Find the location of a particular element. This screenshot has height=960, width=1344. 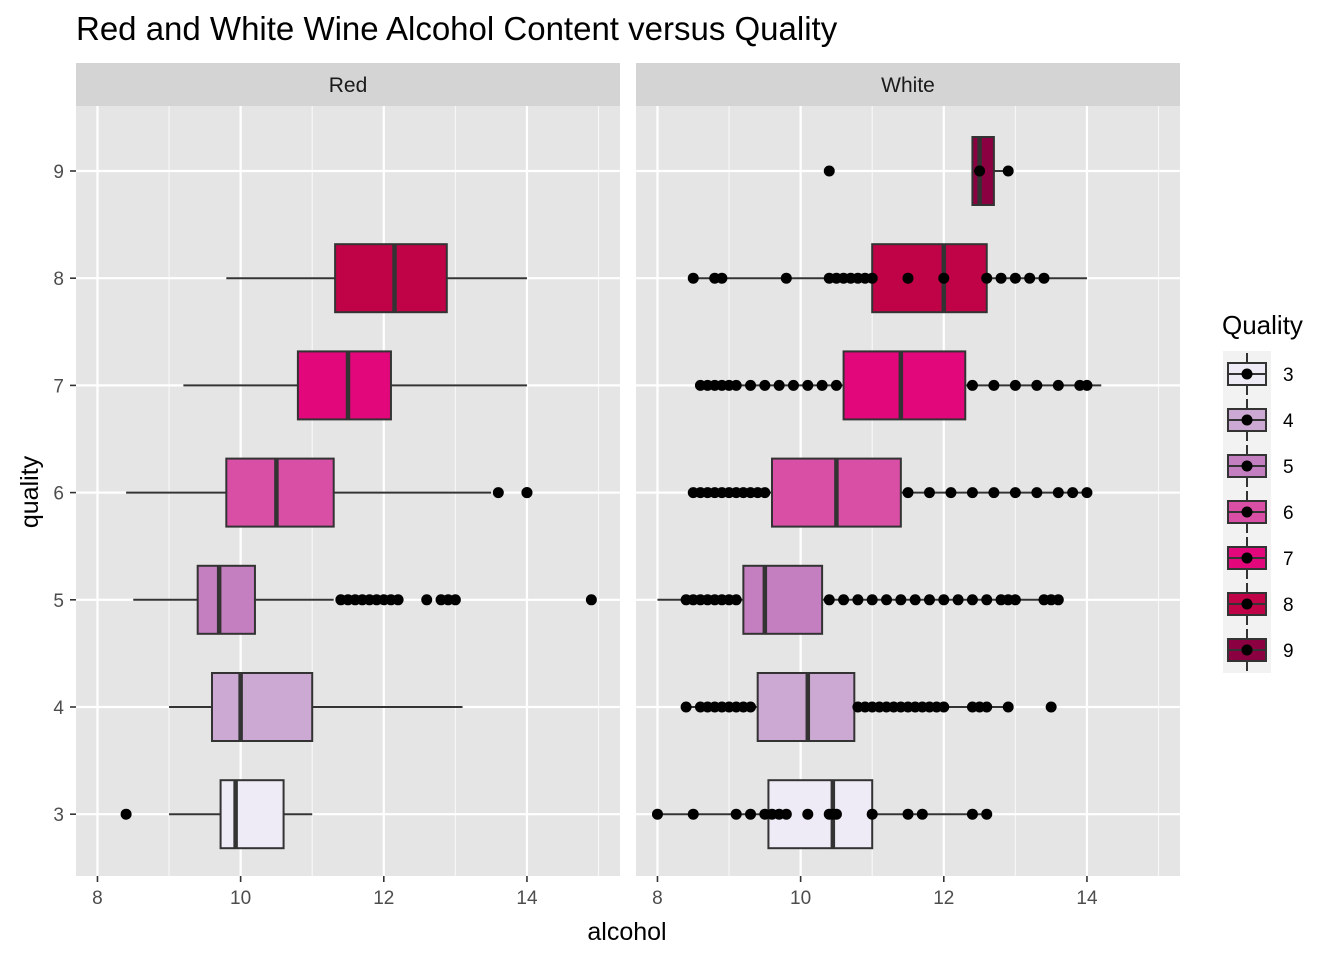

y-tick-label: 6 is located at coordinates (58, 494).